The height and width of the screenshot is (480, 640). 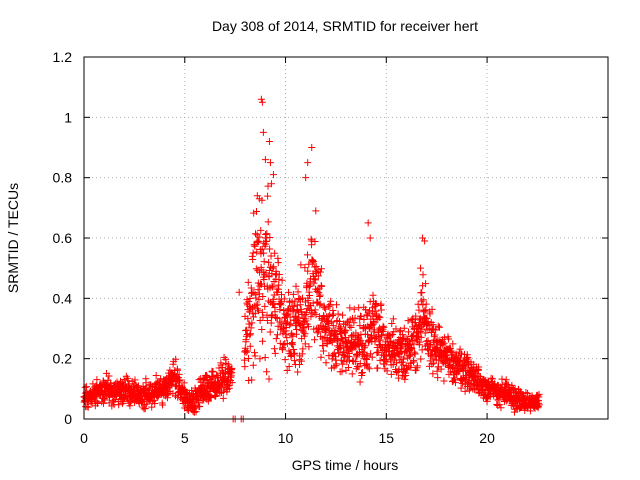 What do you see at coordinates (63, 238) in the screenshot?
I see `y-tick-label: 0.6` at bounding box center [63, 238].